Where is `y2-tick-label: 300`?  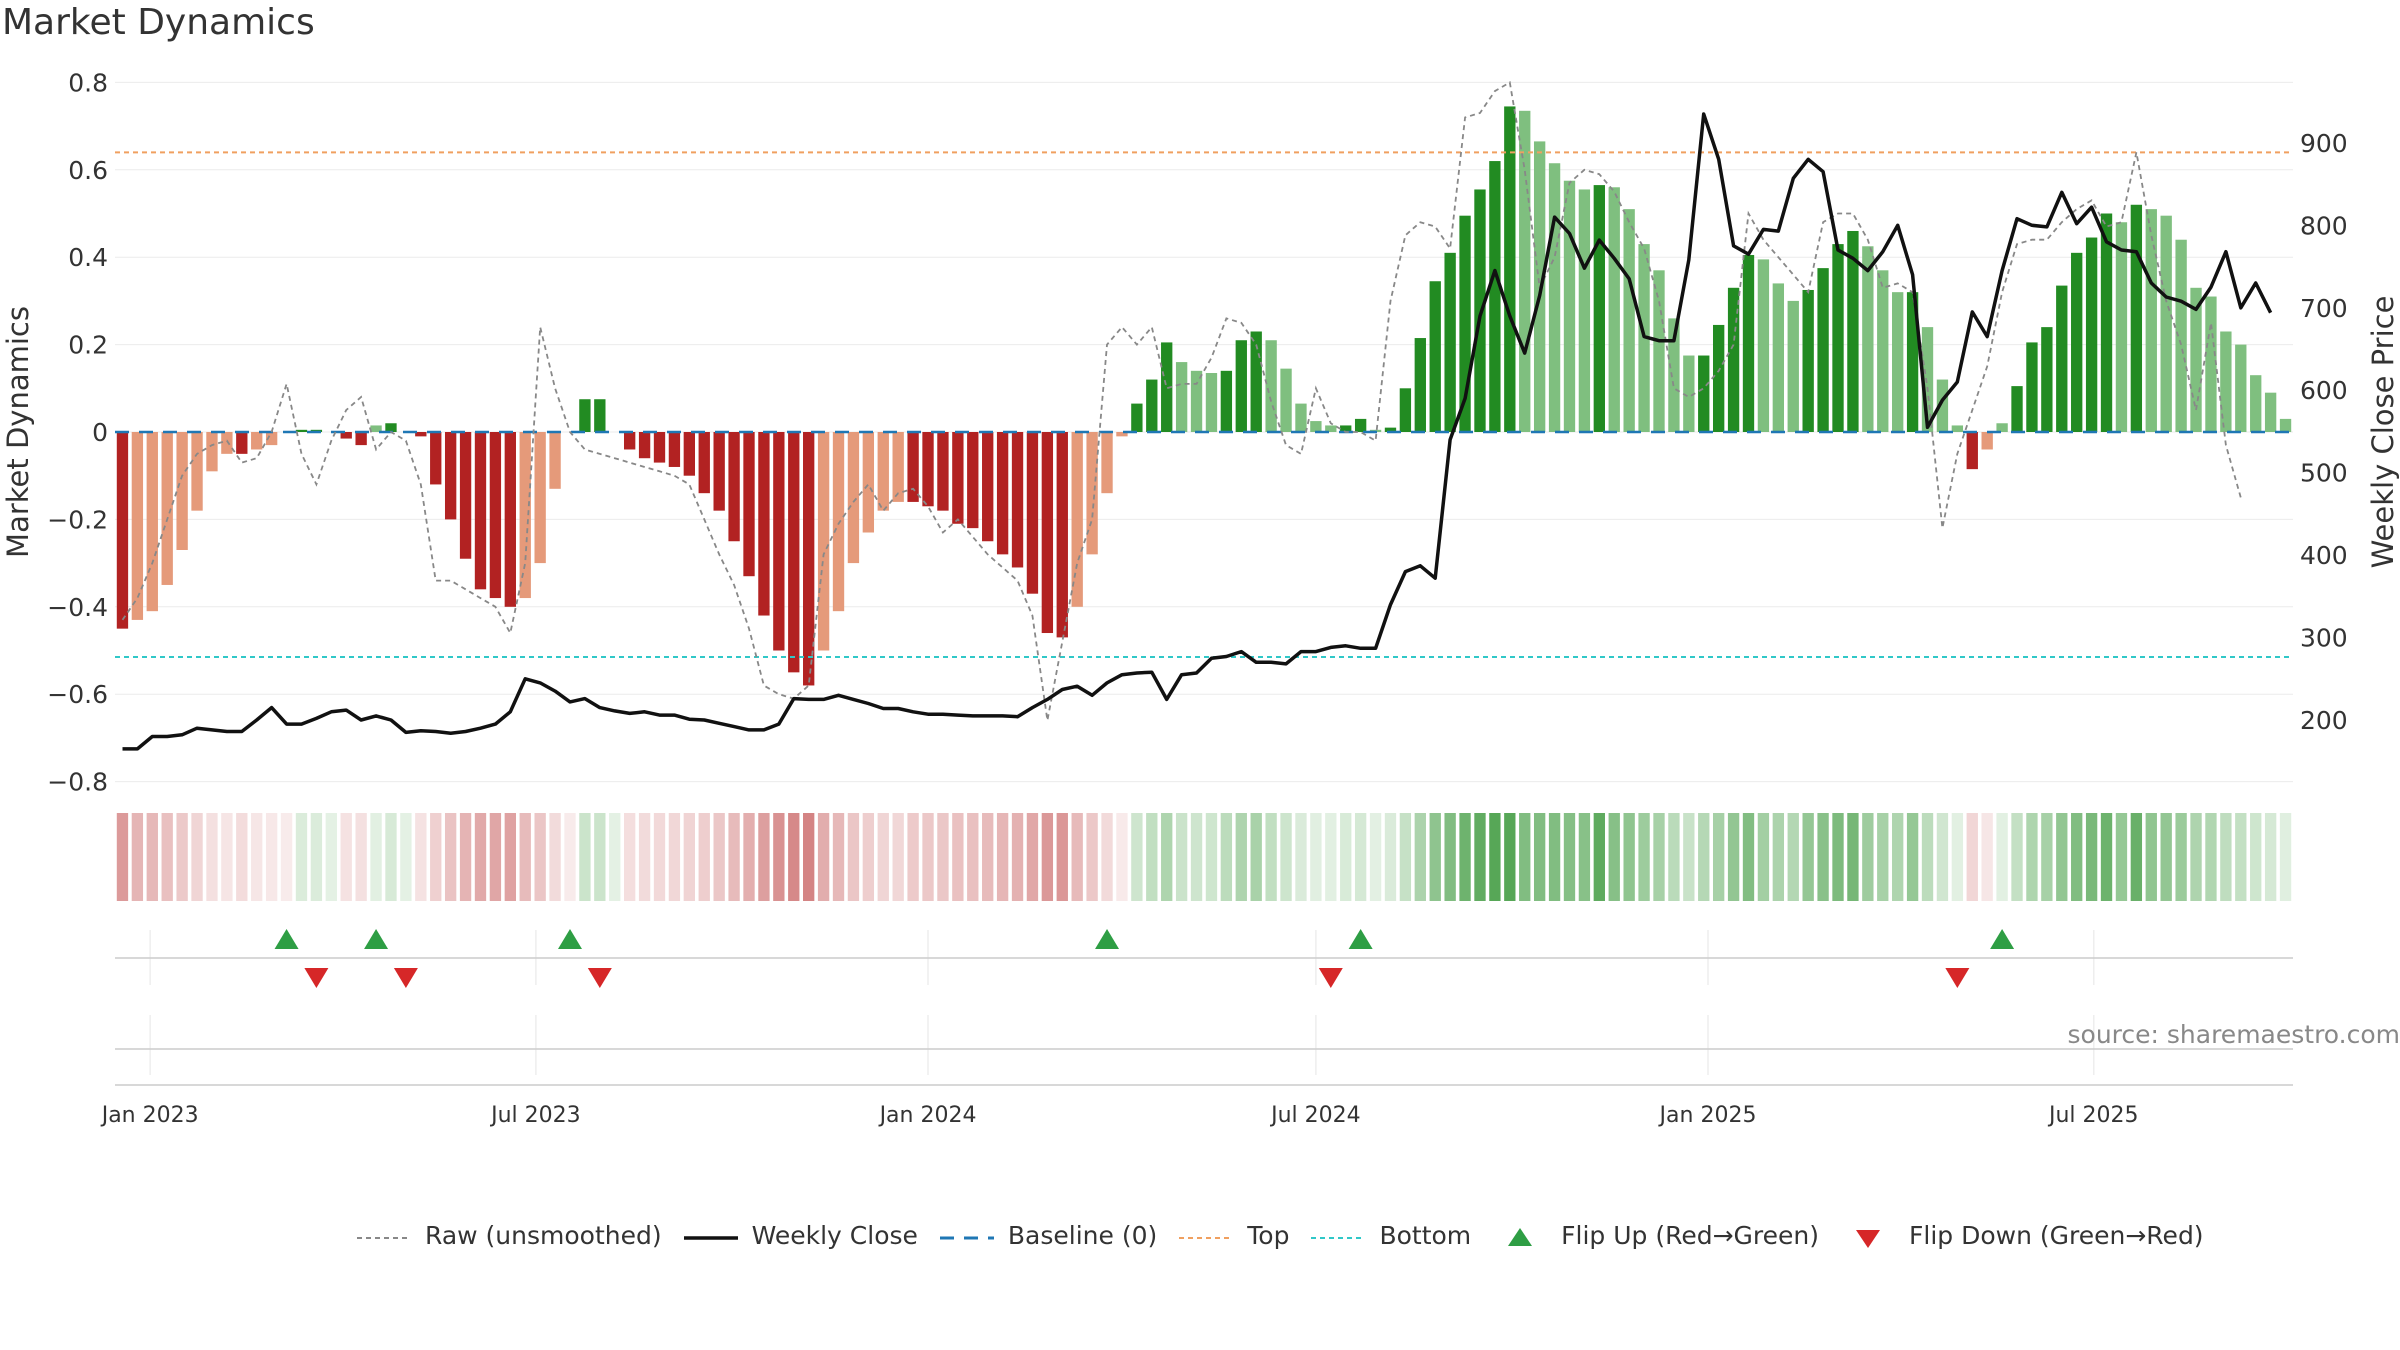 y2-tick-label: 300 is located at coordinates (2324, 638).